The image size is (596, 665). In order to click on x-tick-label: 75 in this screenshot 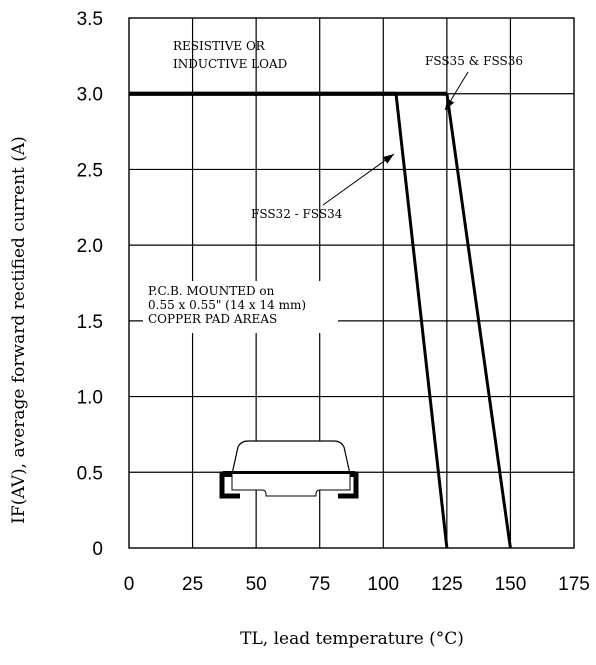, I will do `click(319, 584)`.